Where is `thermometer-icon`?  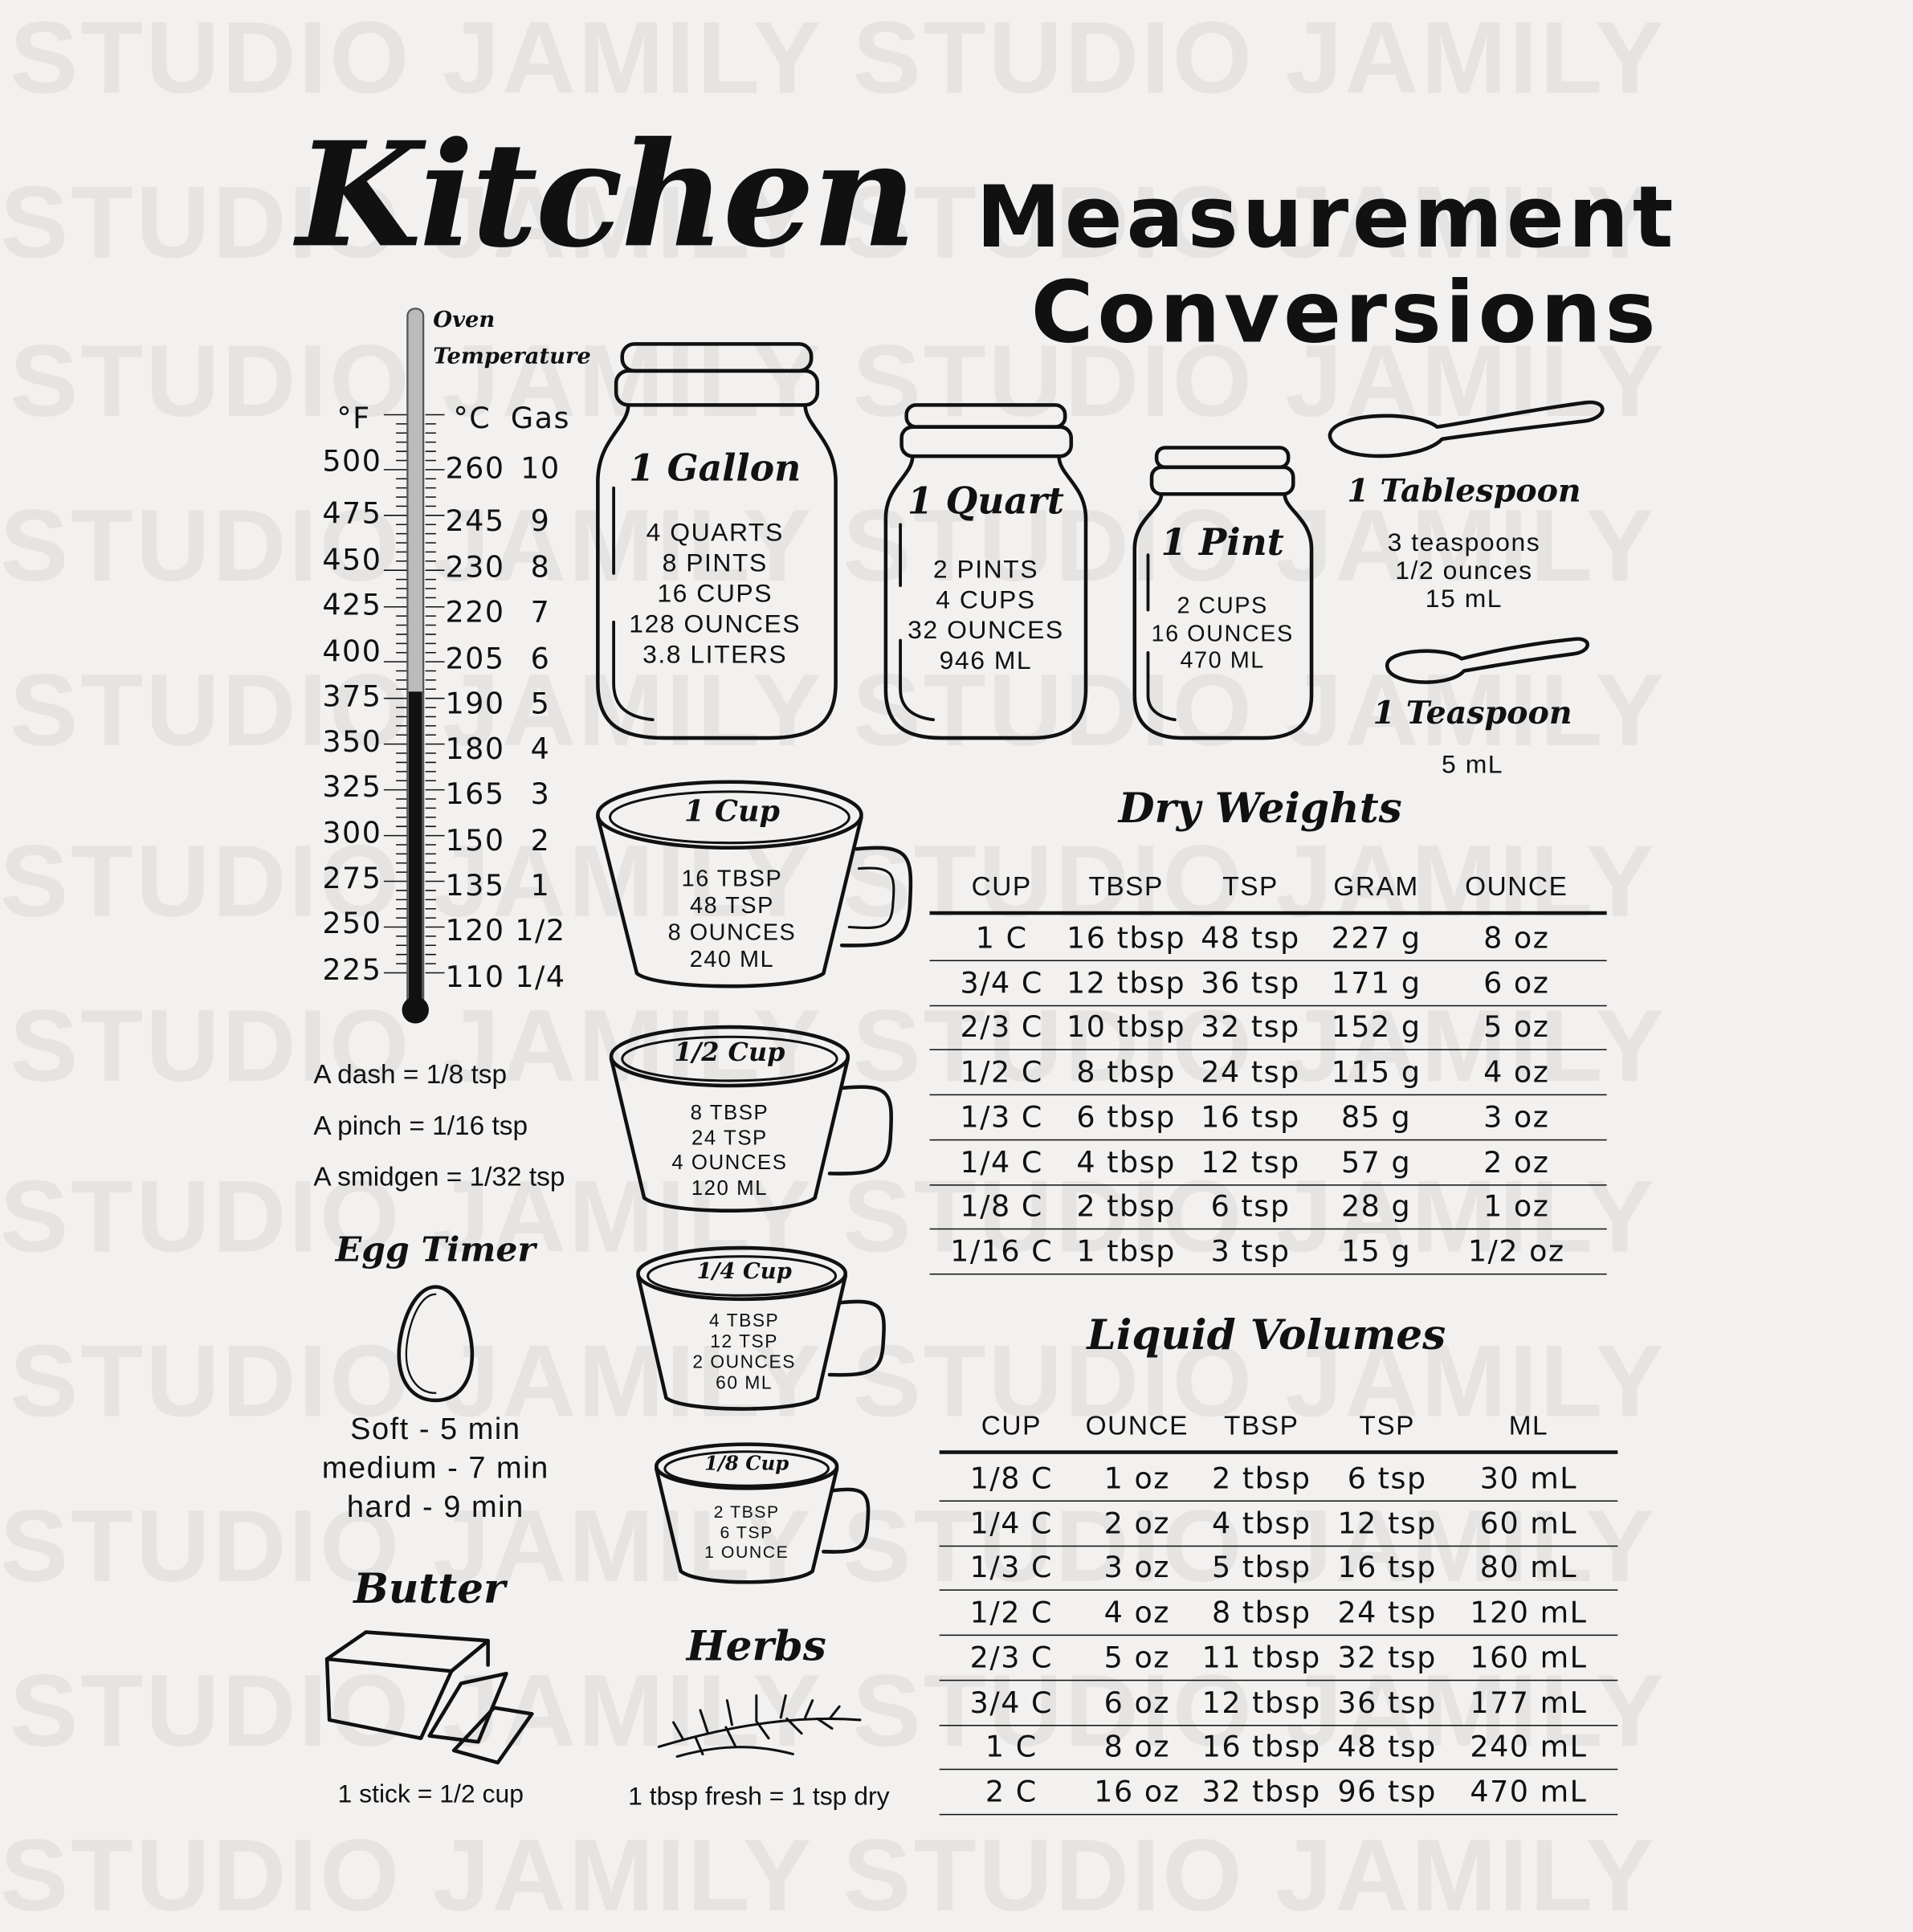 thermometer-icon is located at coordinates (414, 666).